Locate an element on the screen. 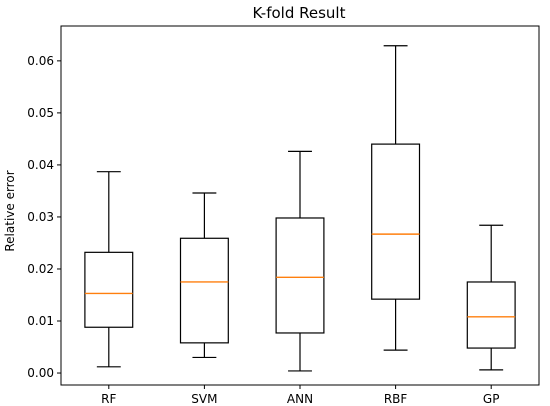 The width and height of the screenshot is (550, 406). x-tick-label: RBF is located at coordinates (396, 399).